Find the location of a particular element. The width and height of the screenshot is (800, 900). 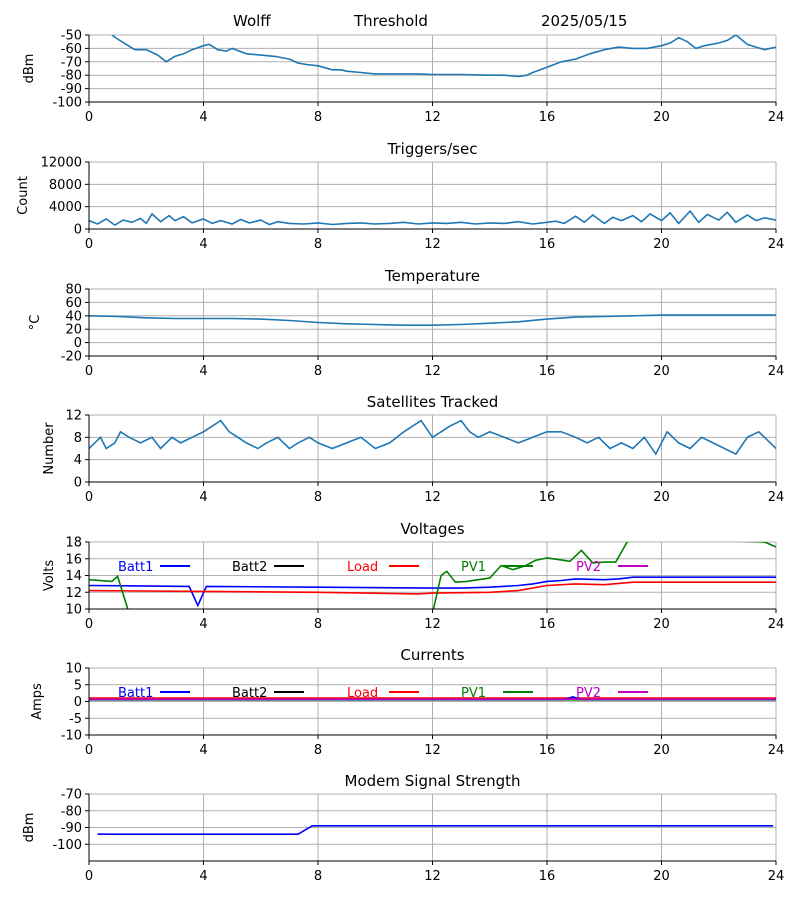

chart-panel-4: 0 4 8 12 16 20 24 0 4 8 12 Satellites Tracked Number is located at coordinates (413, 449).